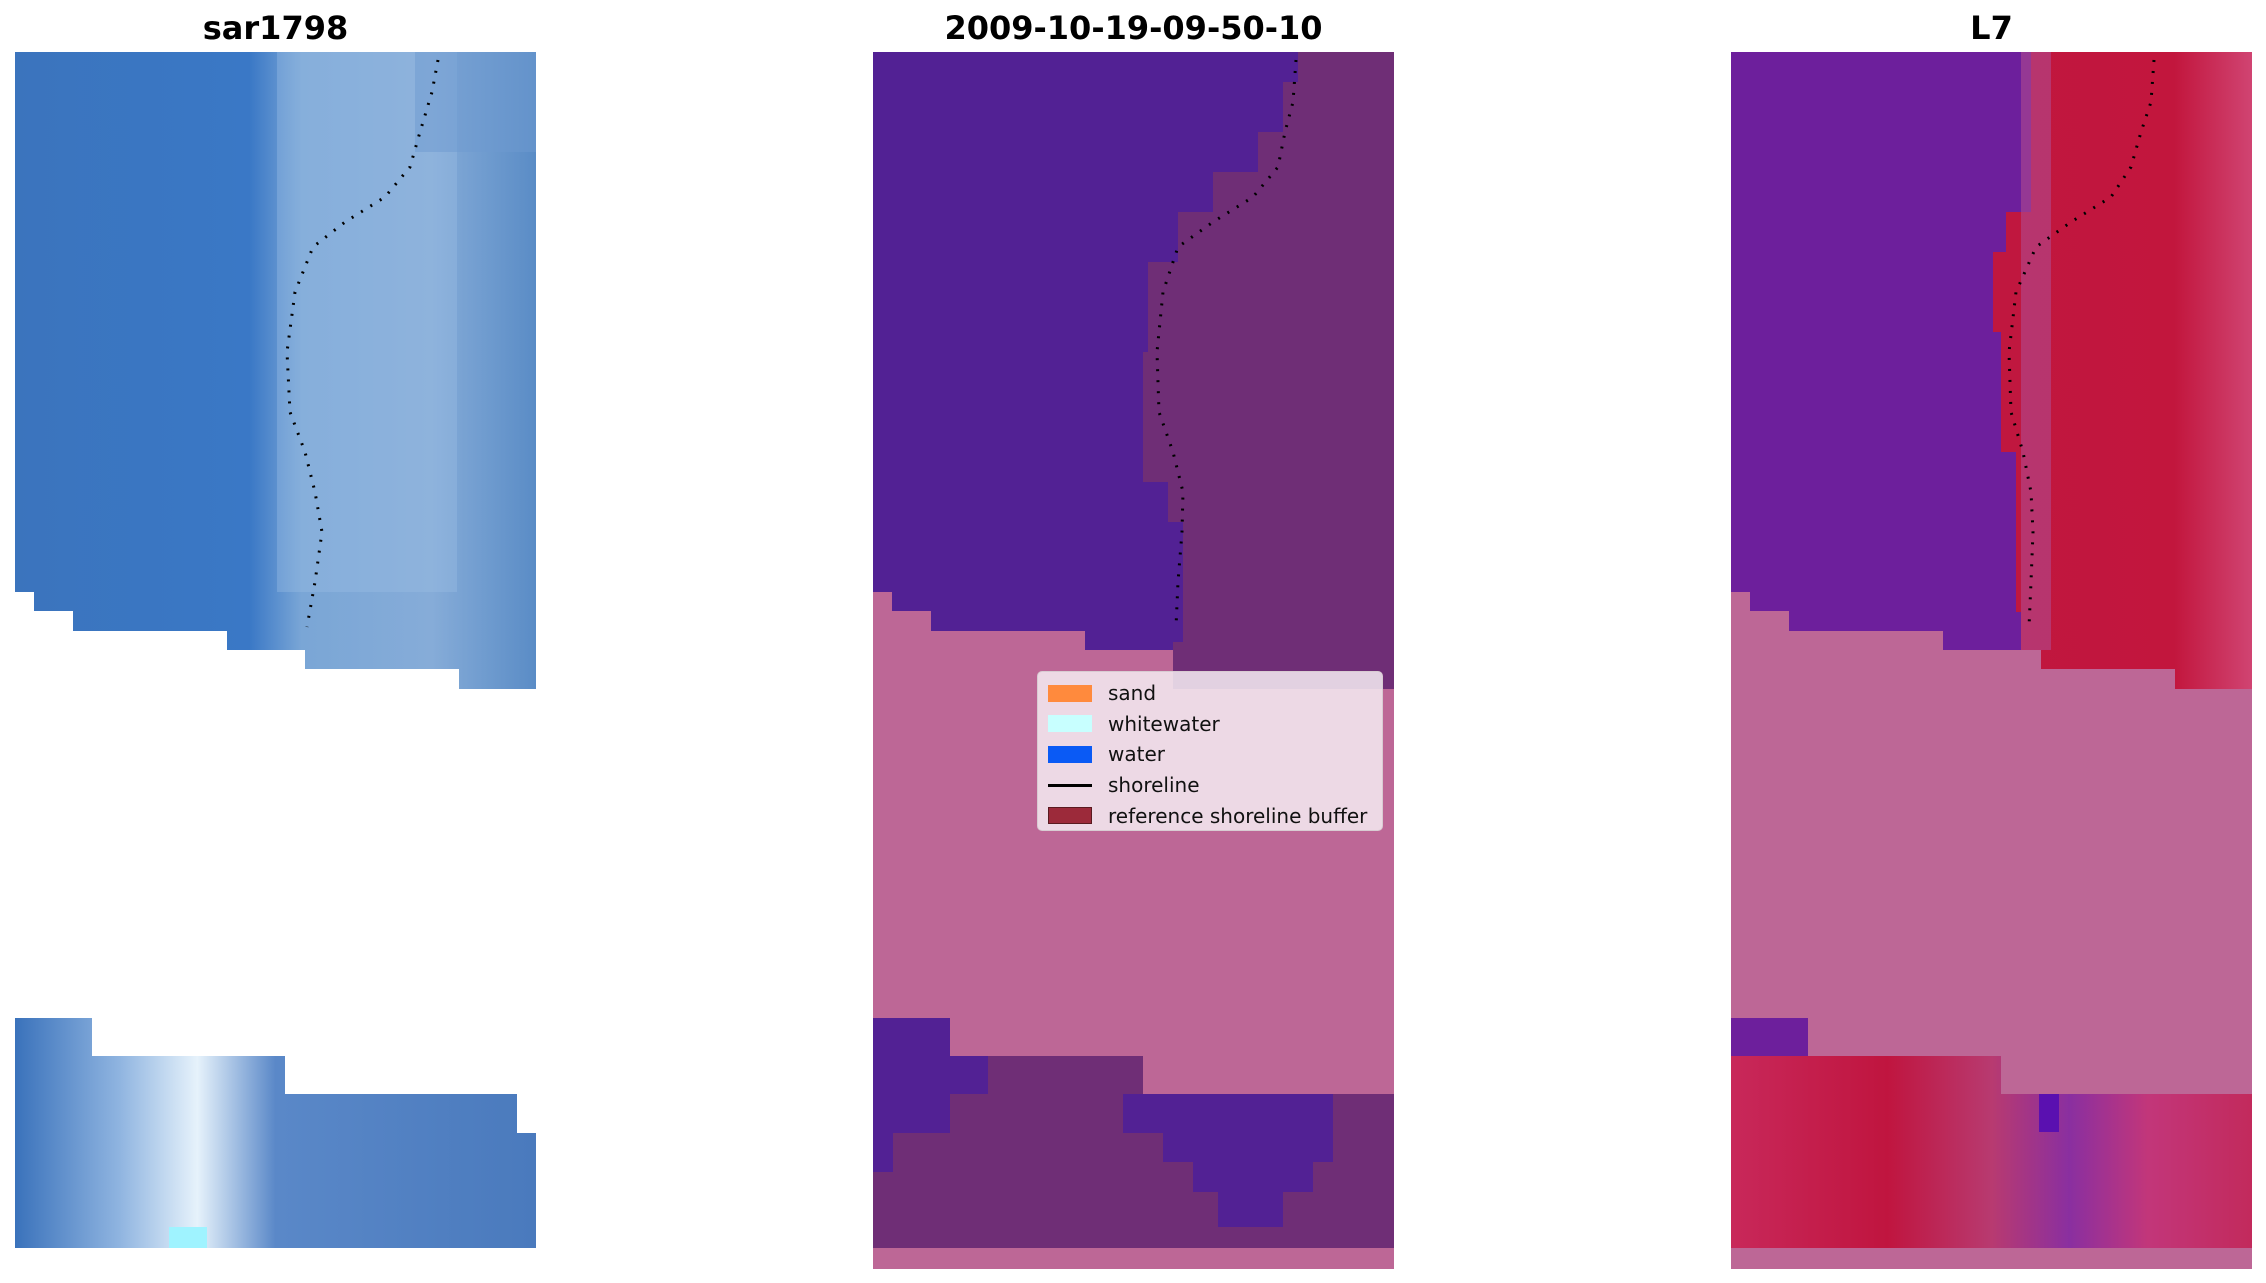 This screenshot has width=2266, height=1283. I want to click on legend-swatch-buffer, so click(1070, 816).